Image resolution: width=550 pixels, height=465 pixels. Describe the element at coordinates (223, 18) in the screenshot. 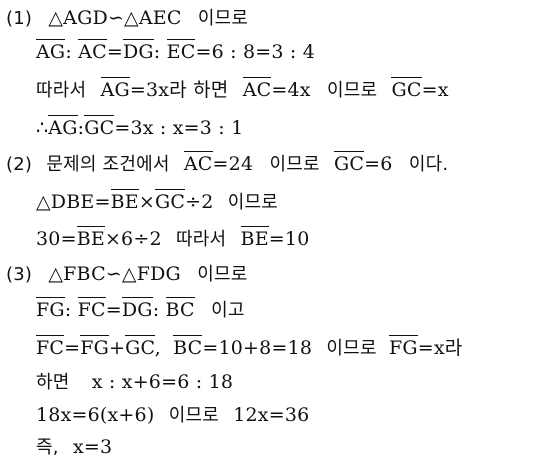

I see `part1-suffix: 이므로` at that location.